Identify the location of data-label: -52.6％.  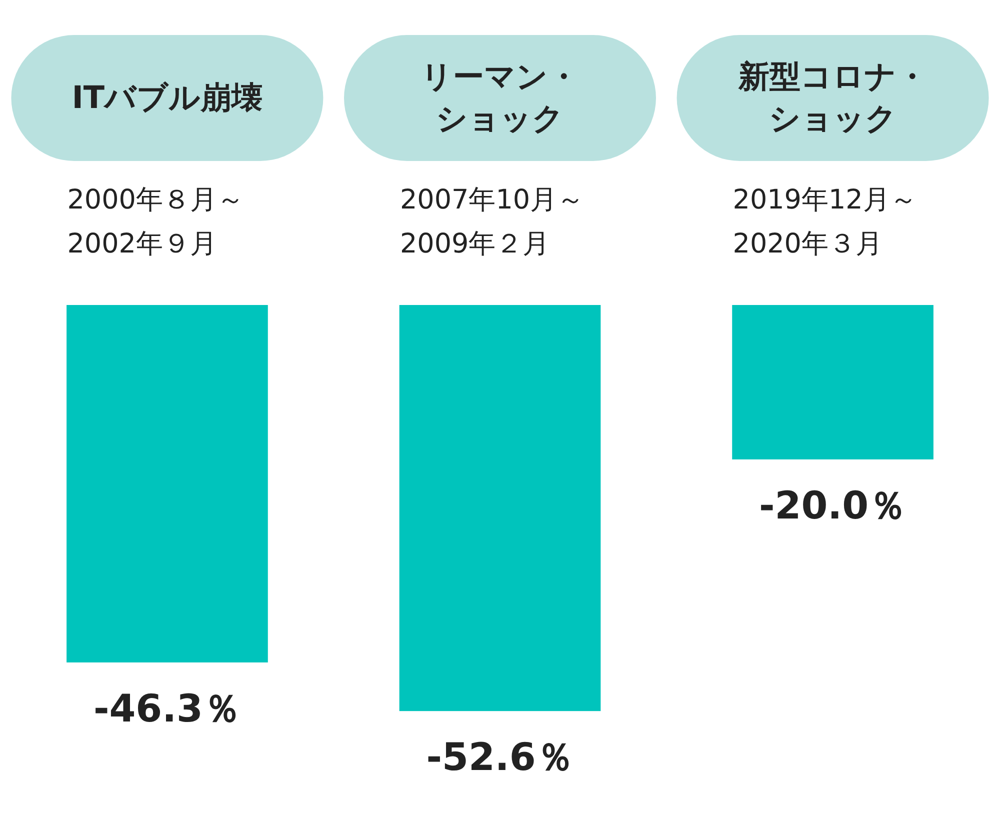
(500, 757).